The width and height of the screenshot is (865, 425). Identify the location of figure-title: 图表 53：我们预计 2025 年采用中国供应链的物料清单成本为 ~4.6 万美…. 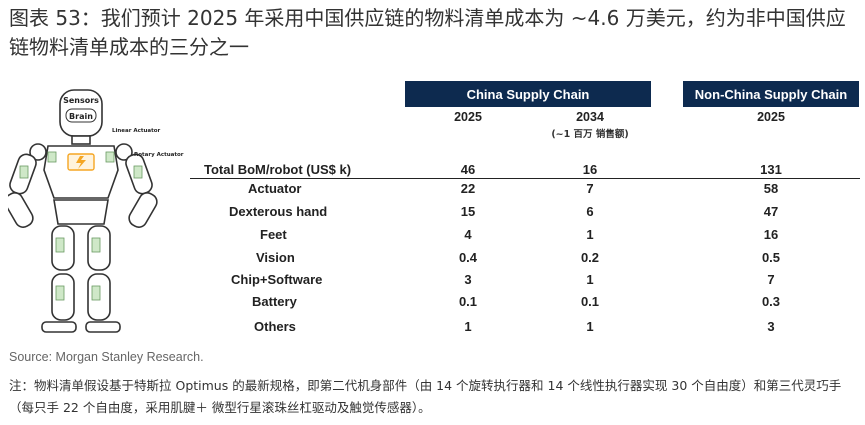
(427, 32).